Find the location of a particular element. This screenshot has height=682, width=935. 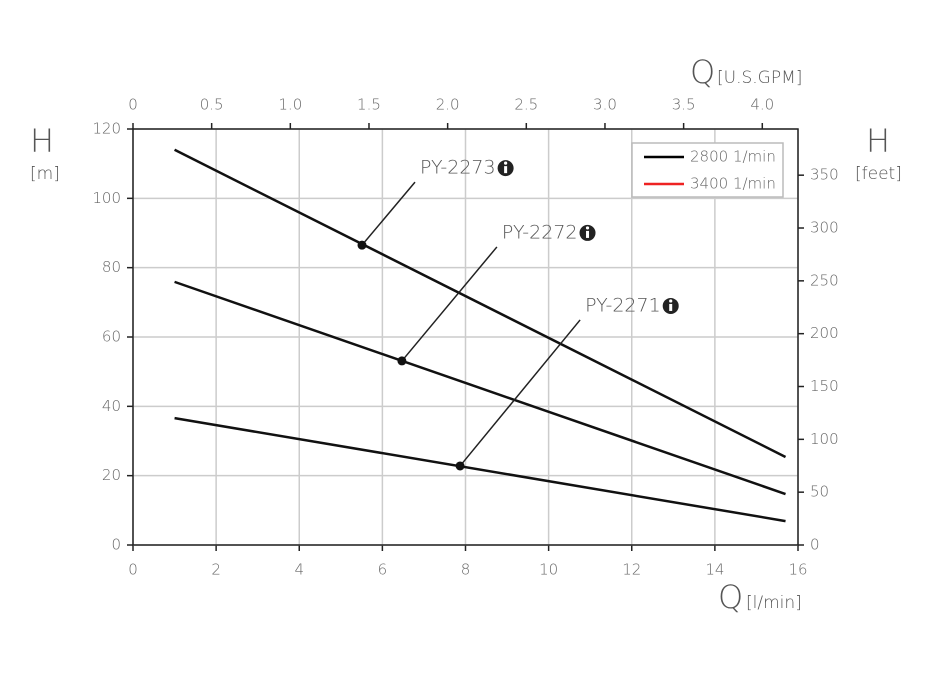

x-tick-label: 10 is located at coordinates (548, 570).